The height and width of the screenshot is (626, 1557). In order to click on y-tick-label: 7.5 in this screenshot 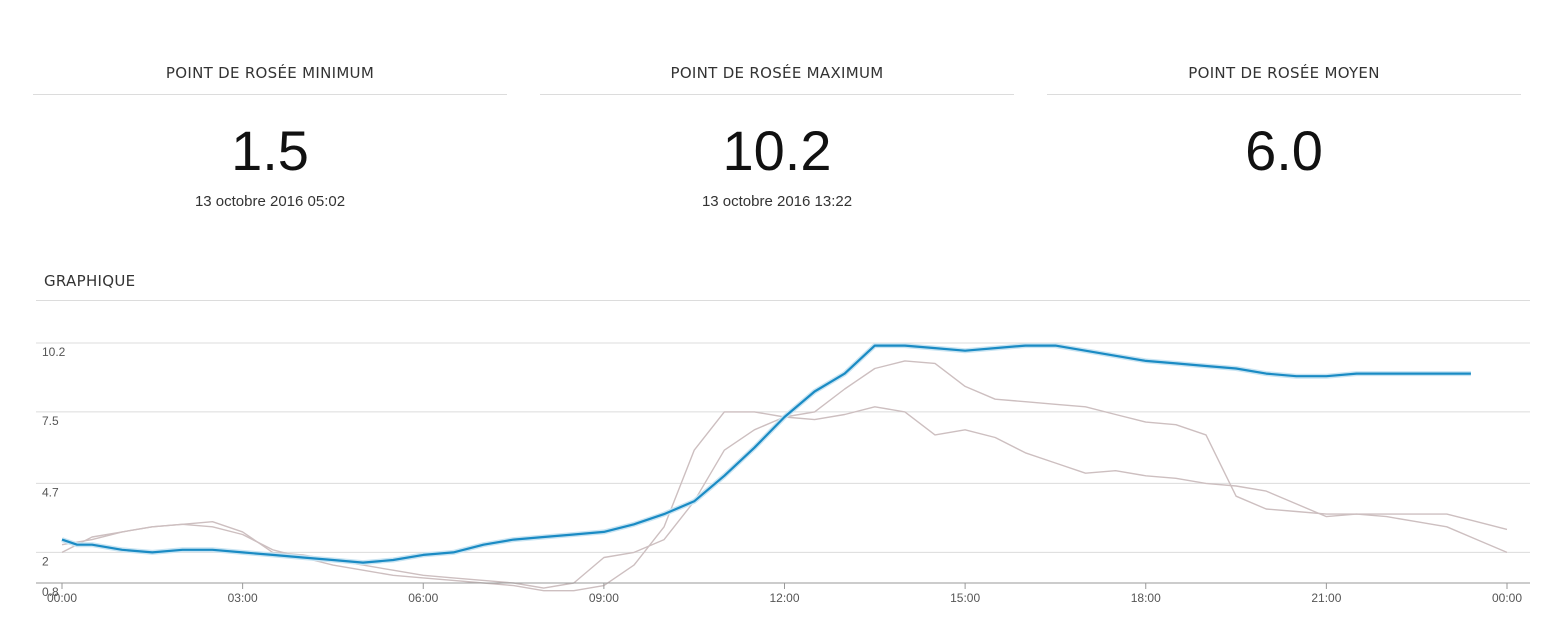, I will do `click(50, 421)`.